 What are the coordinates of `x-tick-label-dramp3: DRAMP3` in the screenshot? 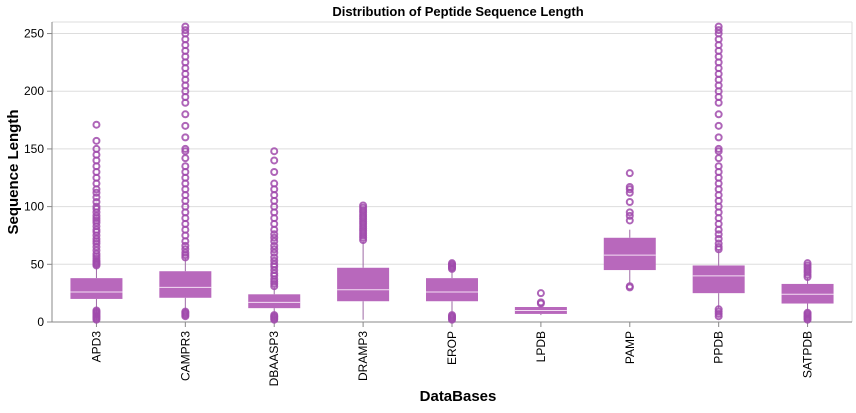 It's located at (363, 356).